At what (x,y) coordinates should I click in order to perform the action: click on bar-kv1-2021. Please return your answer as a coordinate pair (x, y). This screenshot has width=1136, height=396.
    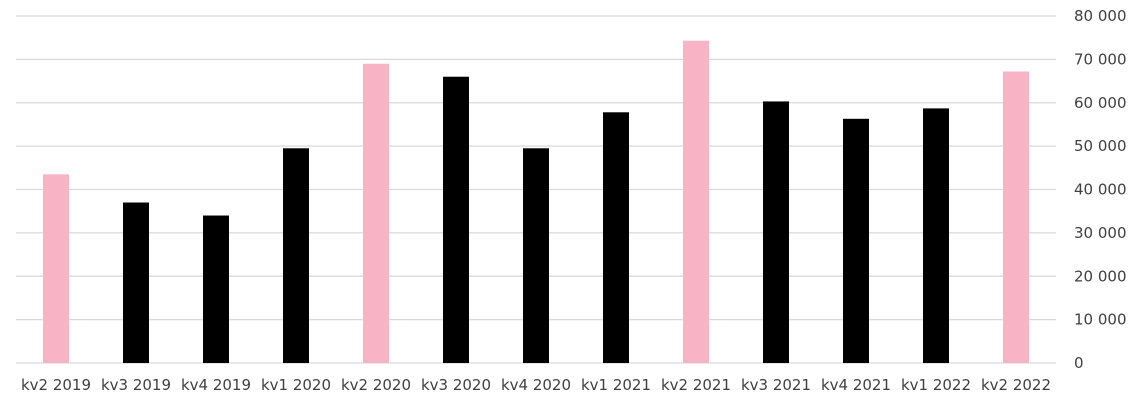
    Looking at the image, I should click on (616, 237).